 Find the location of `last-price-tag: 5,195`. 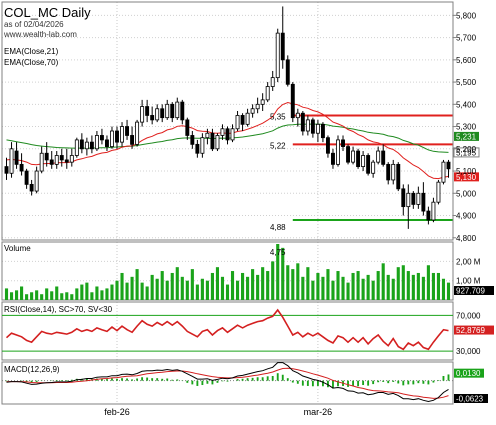

last-price-tag: 5,195 is located at coordinates (466, 152).